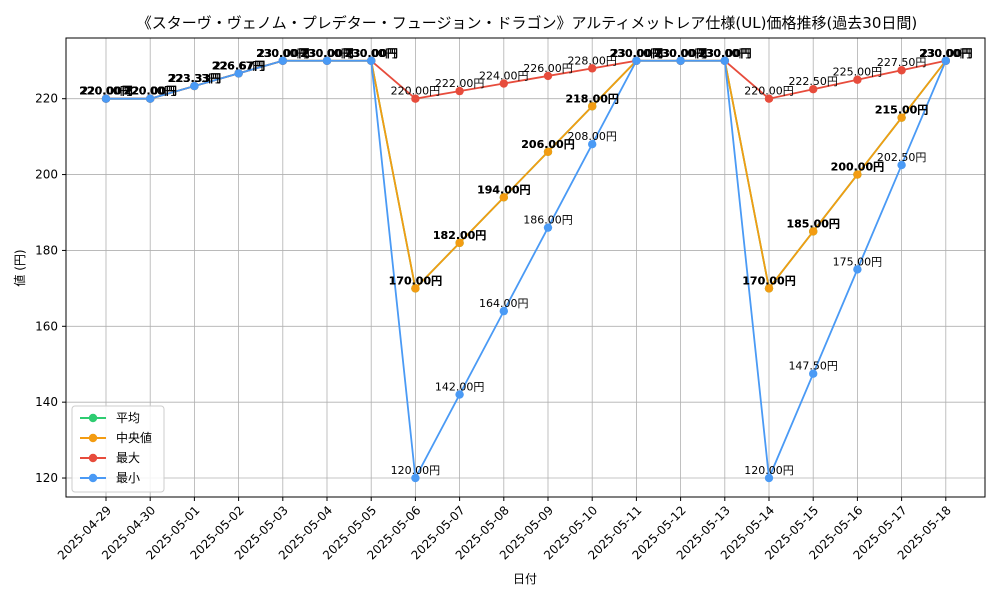 This screenshot has height=600, width=1000. What do you see at coordinates (525, 579) in the screenshot?
I see `x-axis-label: 日付` at bounding box center [525, 579].